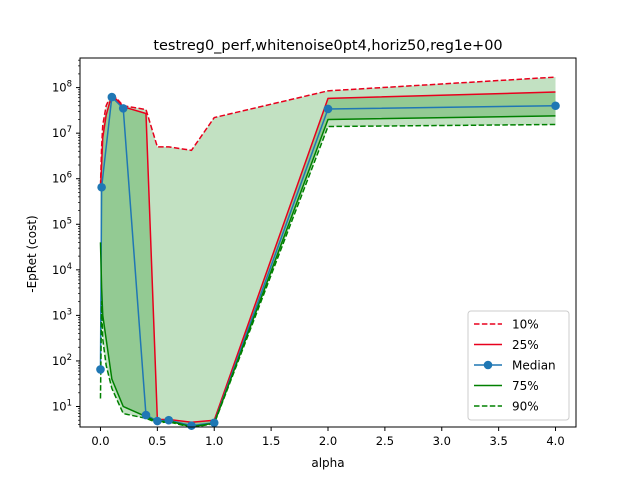 The image size is (640, 480). Describe the element at coordinates (32, 254) in the screenshot. I see `y-axis-label: -EpRet (cost)` at that location.